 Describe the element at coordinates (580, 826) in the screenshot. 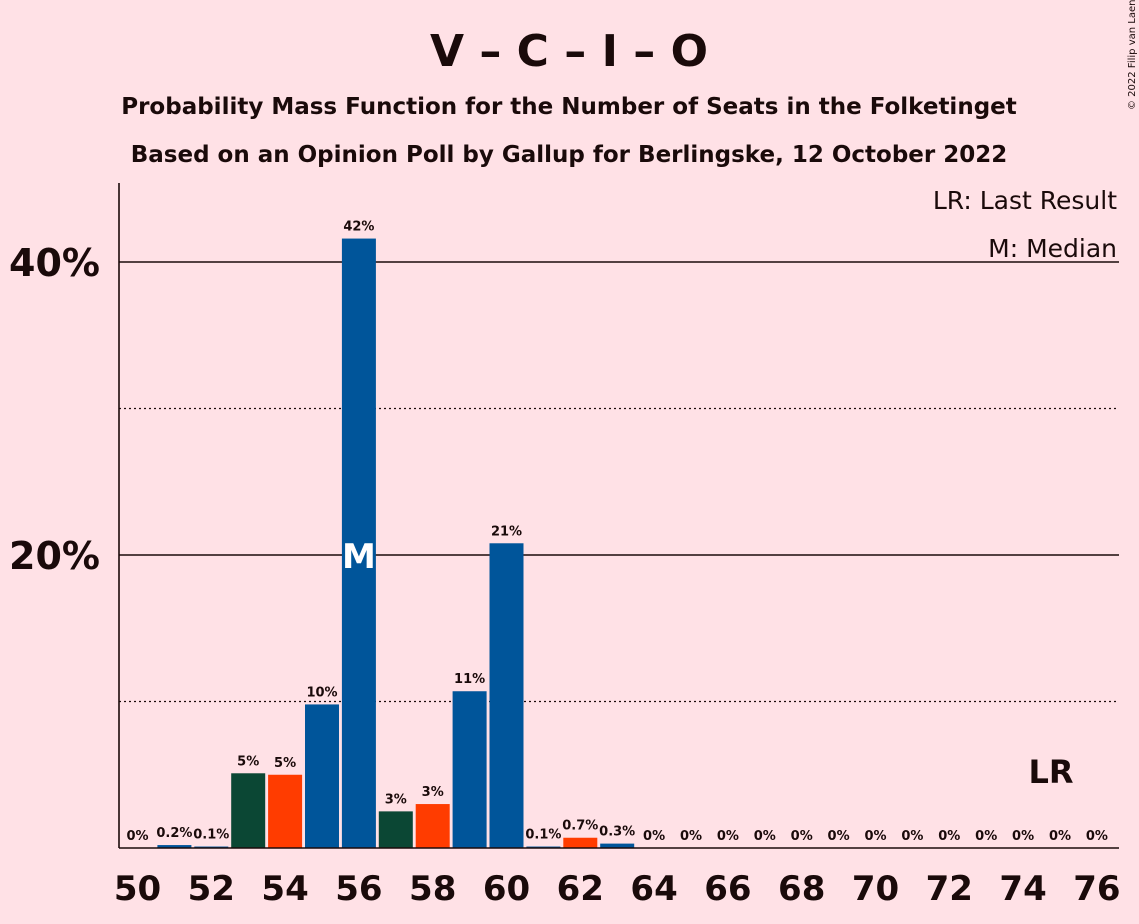

I see `bar-value-label: 0.7%` at that location.